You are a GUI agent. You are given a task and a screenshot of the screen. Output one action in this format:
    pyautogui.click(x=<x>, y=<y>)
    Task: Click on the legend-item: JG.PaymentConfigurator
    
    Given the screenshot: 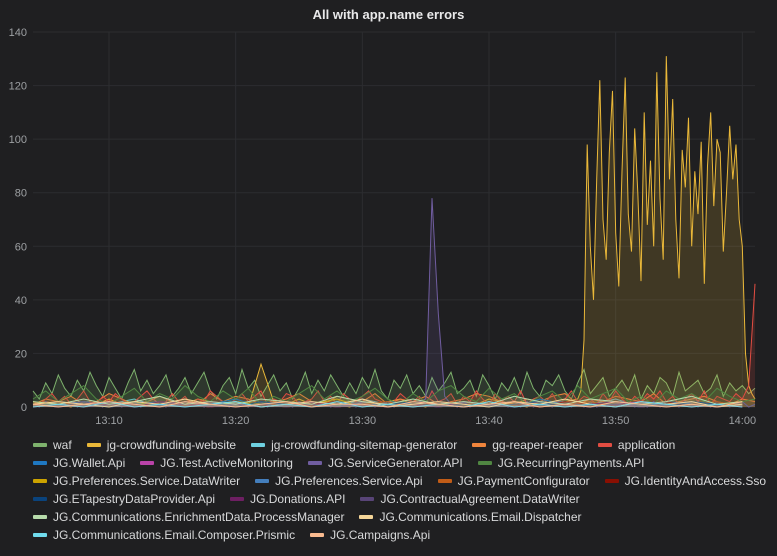 What is the action you would take?
    pyautogui.click(x=513, y=481)
    